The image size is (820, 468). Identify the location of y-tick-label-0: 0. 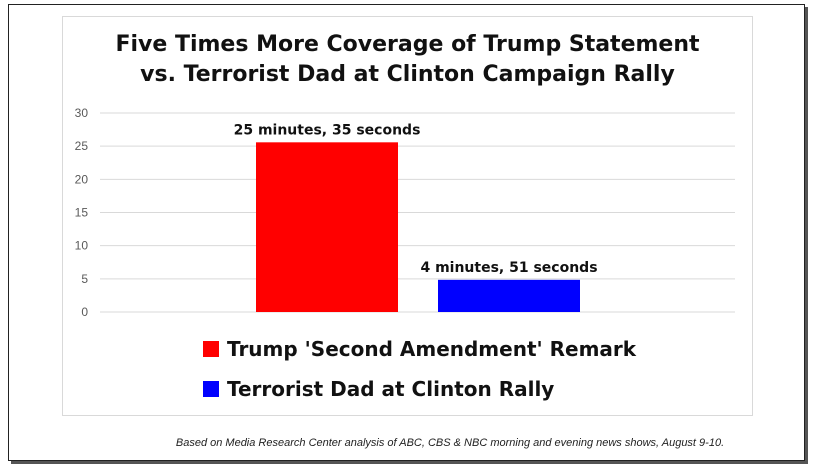
(84, 312).